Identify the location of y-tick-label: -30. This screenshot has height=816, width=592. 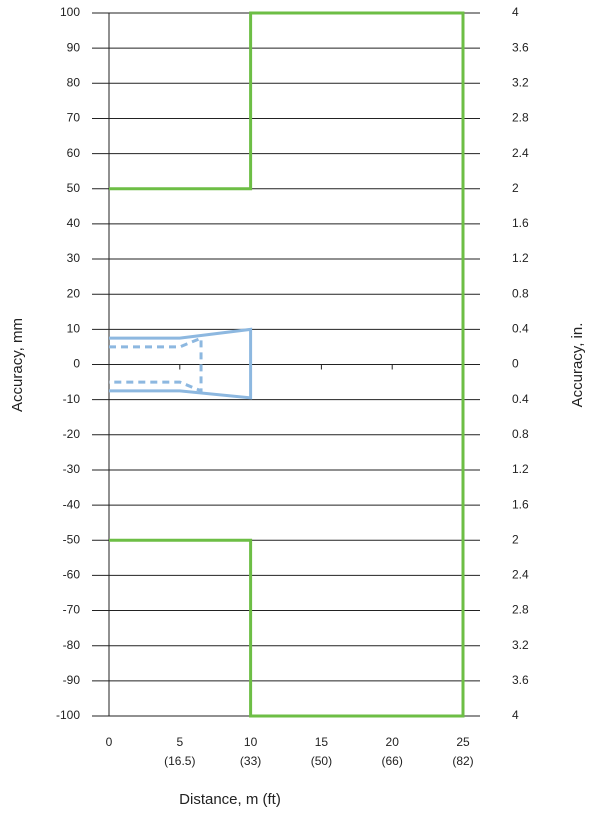
(72, 469).